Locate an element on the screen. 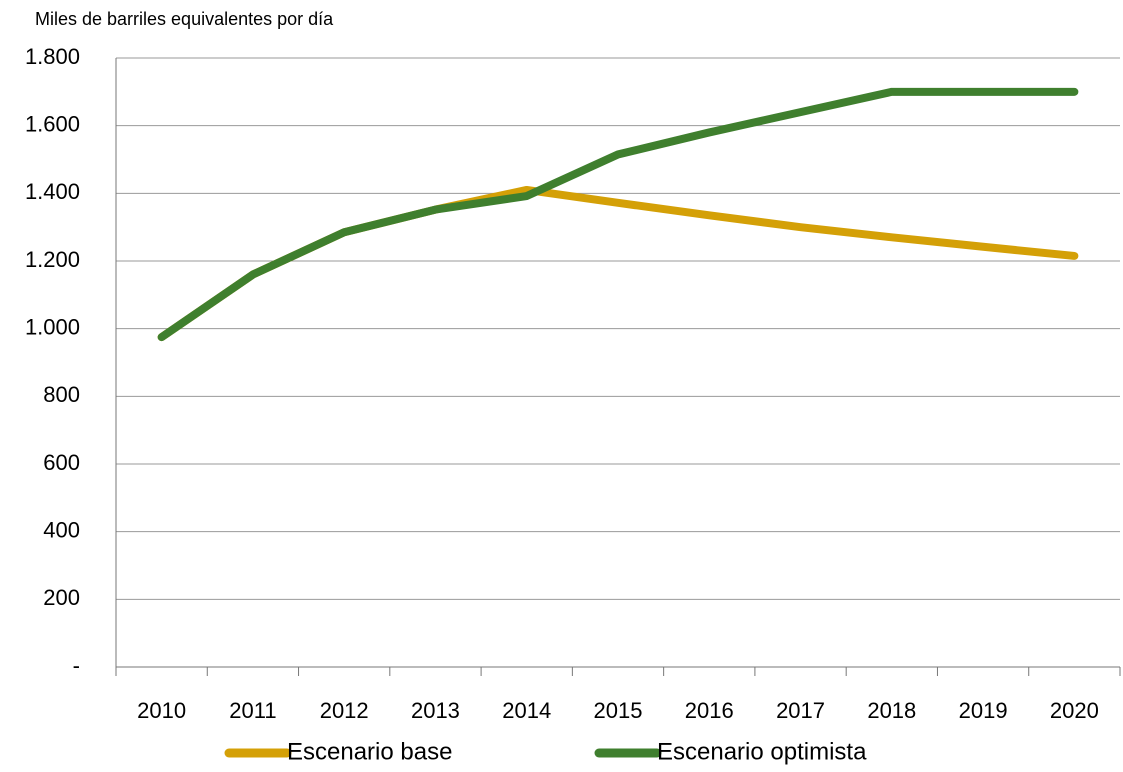 Image resolution: width=1123 pixels, height=772 pixels. y-tick-label: - is located at coordinates (76, 665).